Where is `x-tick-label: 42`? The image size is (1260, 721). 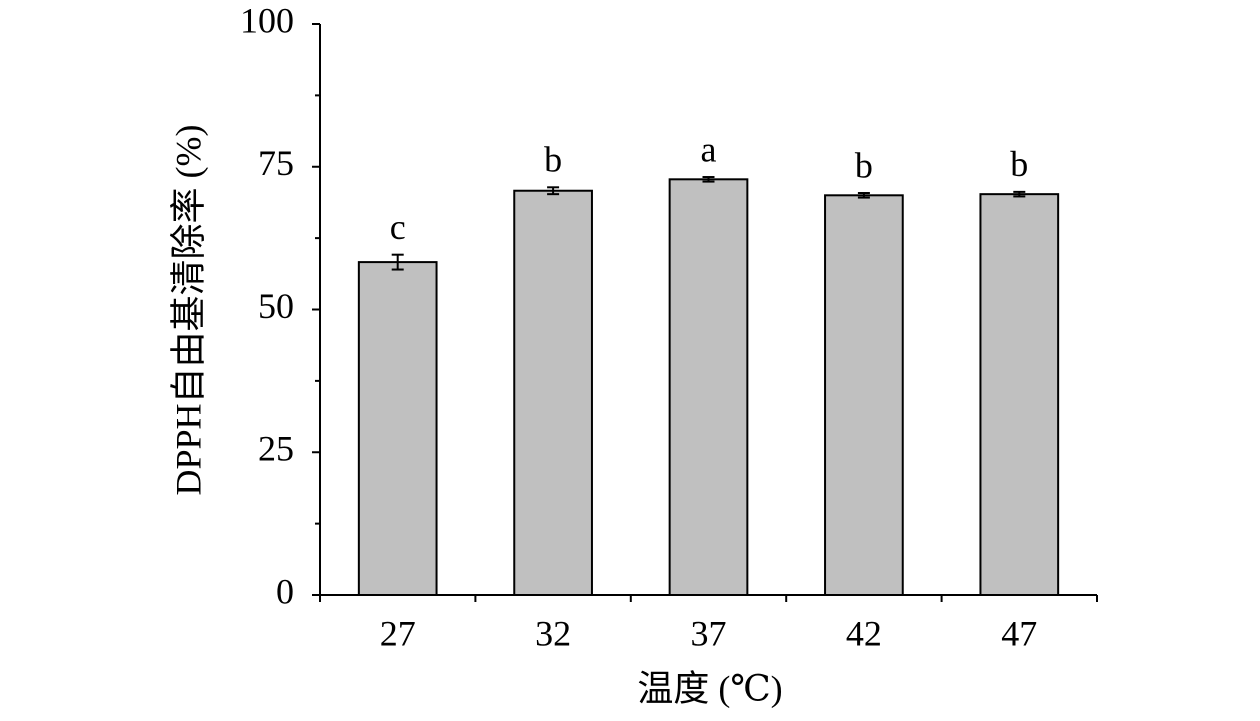
x-tick-label: 42 is located at coordinates (864, 633).